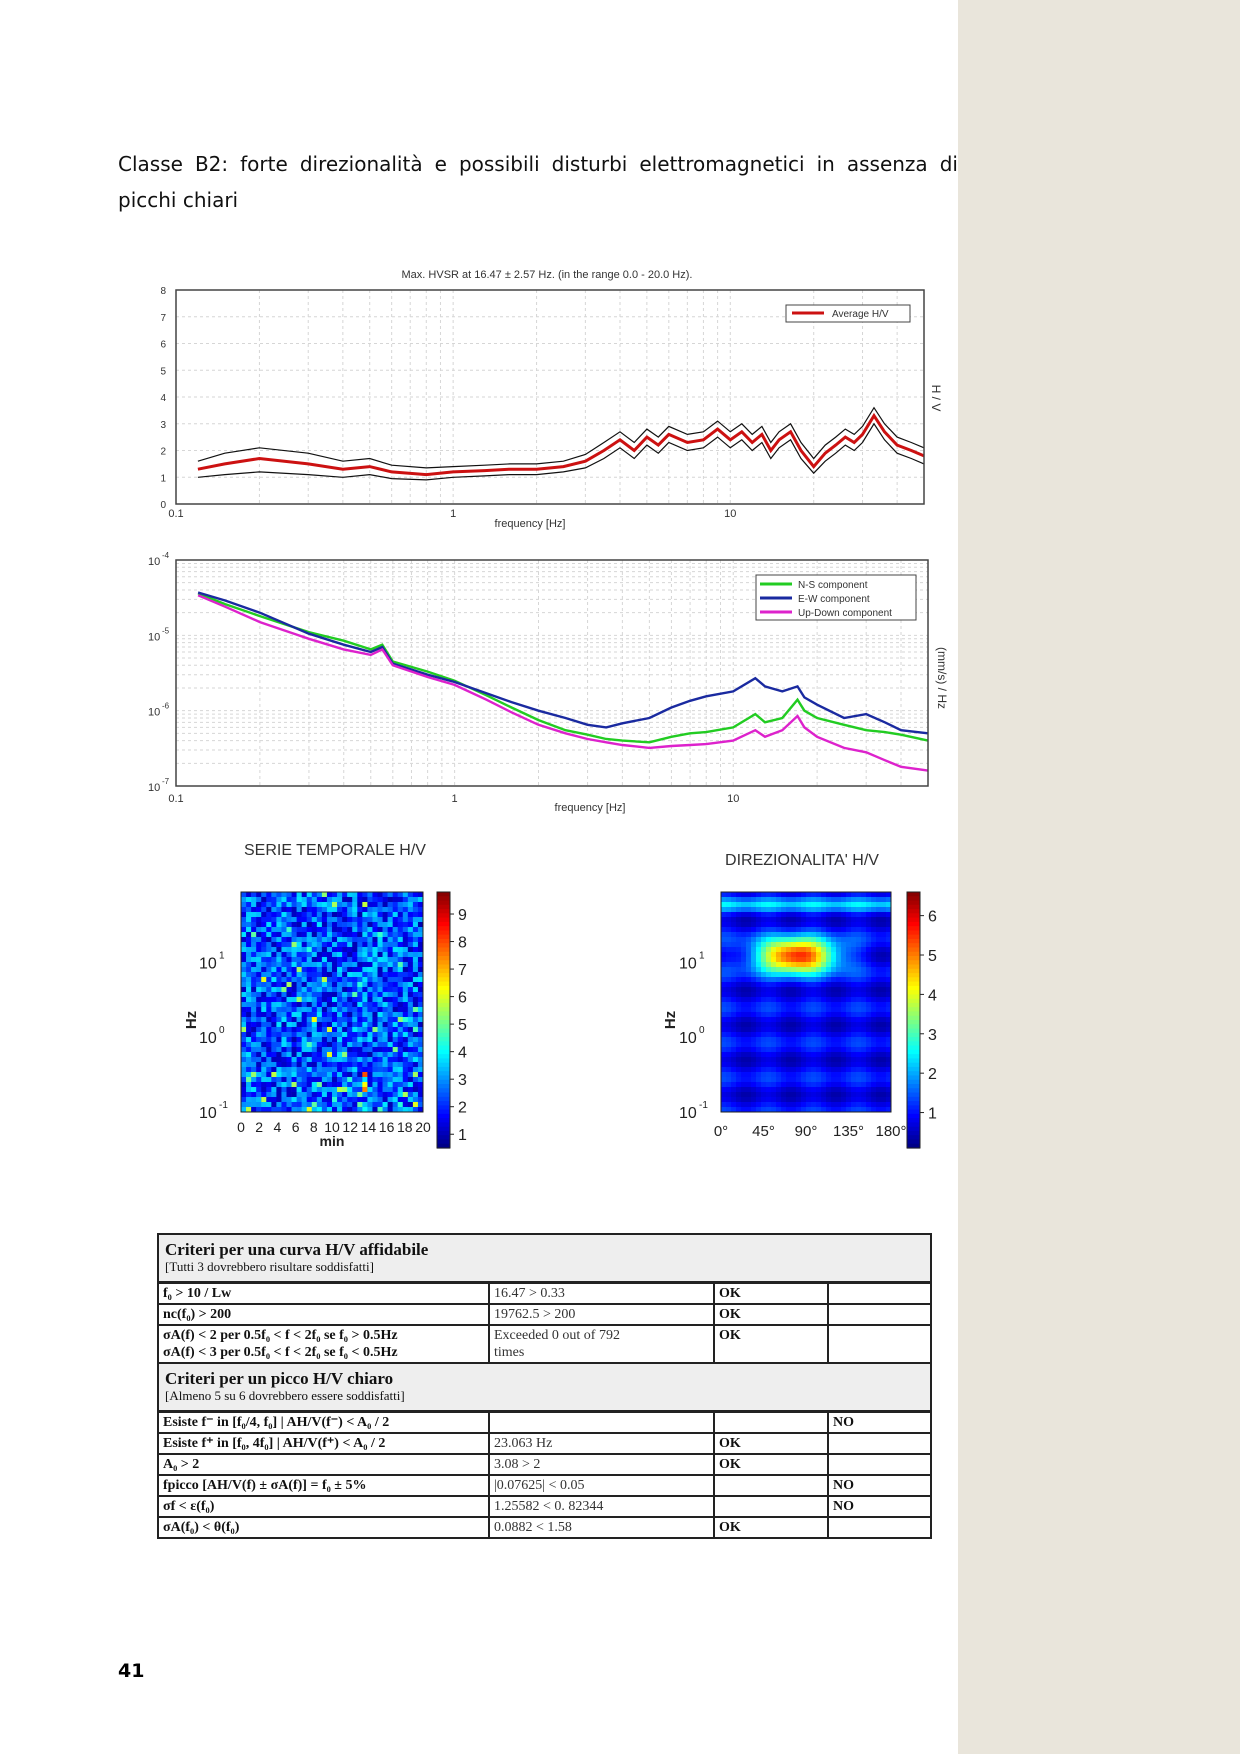 The image size is (1240, 1754). Describe the element at coordinates (733, 799) in the screenshot. I see `x-tick-label: 10` at that location.